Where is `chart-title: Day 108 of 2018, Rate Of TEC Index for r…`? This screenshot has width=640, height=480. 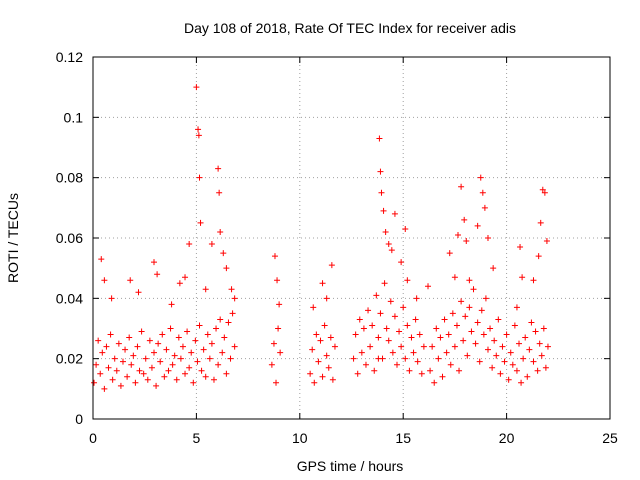
chart-title: Day 108 of 2018, Rate Of TEC Index for r… is located at coordinates (350, 28).